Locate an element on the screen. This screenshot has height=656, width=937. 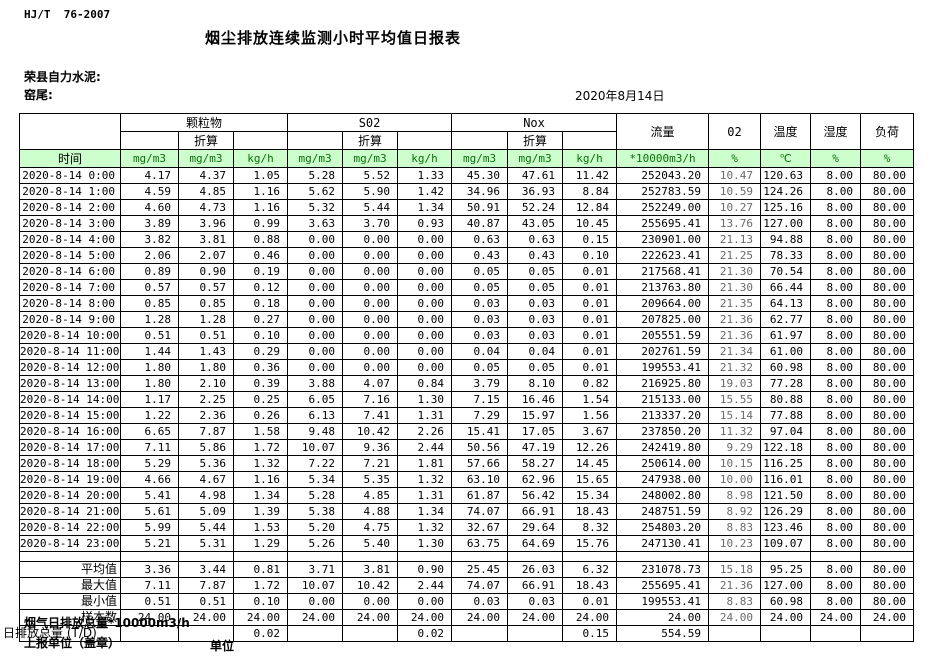
value-cell: 15.14 is located at coordinates (735, 415).